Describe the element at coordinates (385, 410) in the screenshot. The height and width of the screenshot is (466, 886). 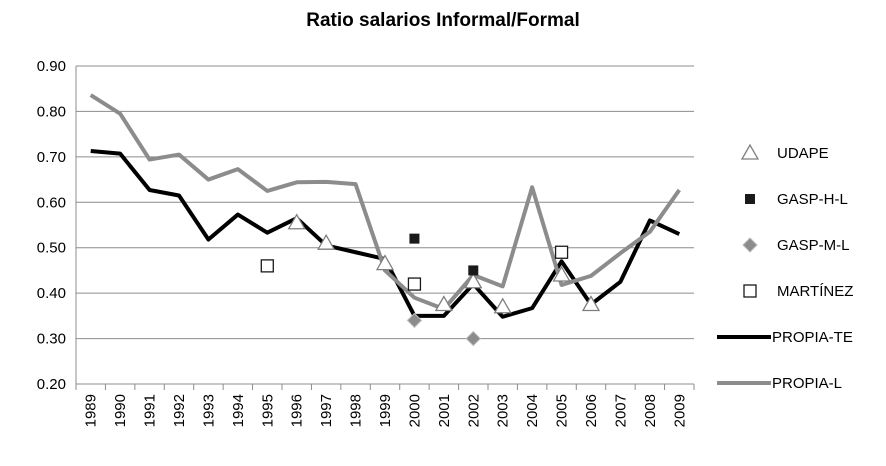
I see `x-tick-label: 1999` at that location.